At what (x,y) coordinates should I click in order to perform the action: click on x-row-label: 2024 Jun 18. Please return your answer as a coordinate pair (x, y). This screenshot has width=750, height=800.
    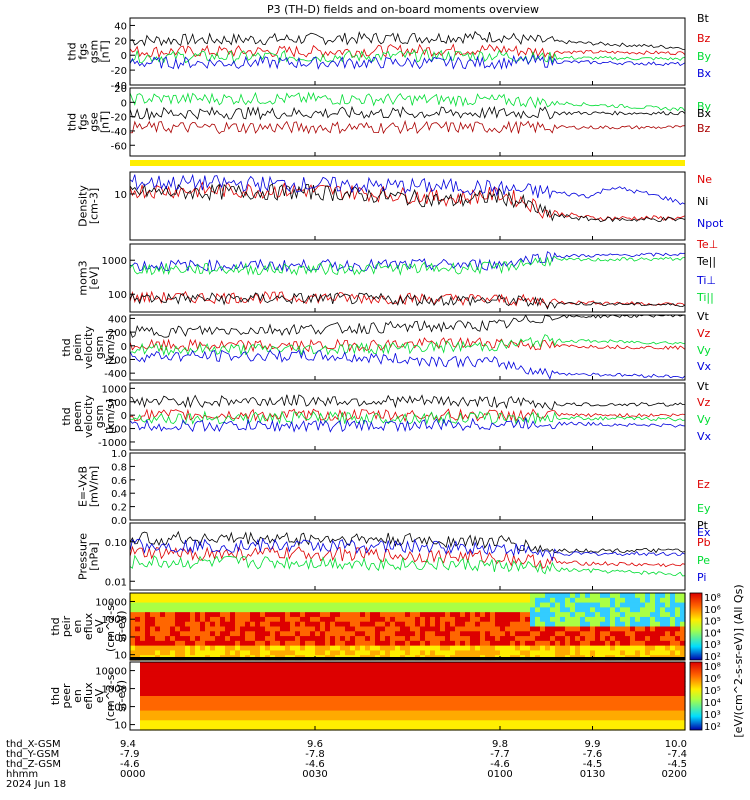
    Looking at the image, I should click on (36, 784).